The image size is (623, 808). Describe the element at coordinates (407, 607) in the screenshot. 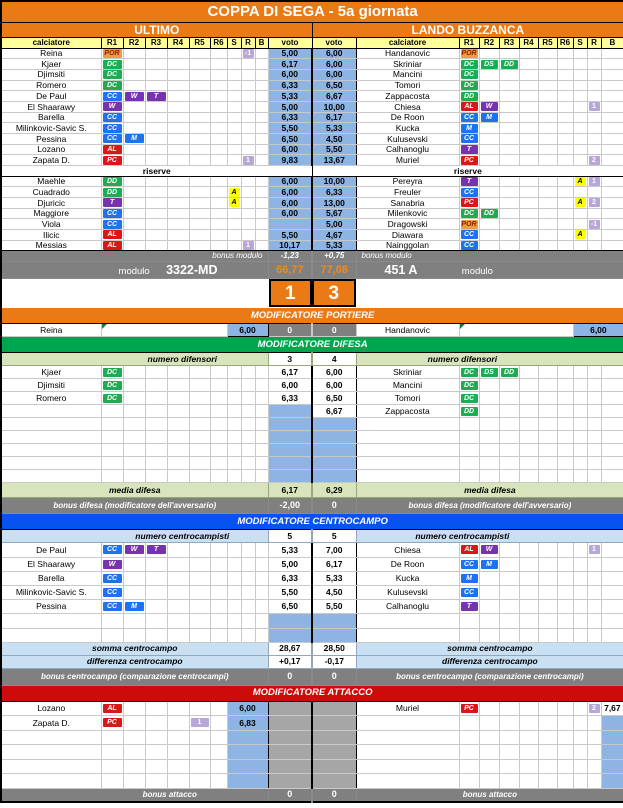

I see `player-name: Calhanoglu` at that location.